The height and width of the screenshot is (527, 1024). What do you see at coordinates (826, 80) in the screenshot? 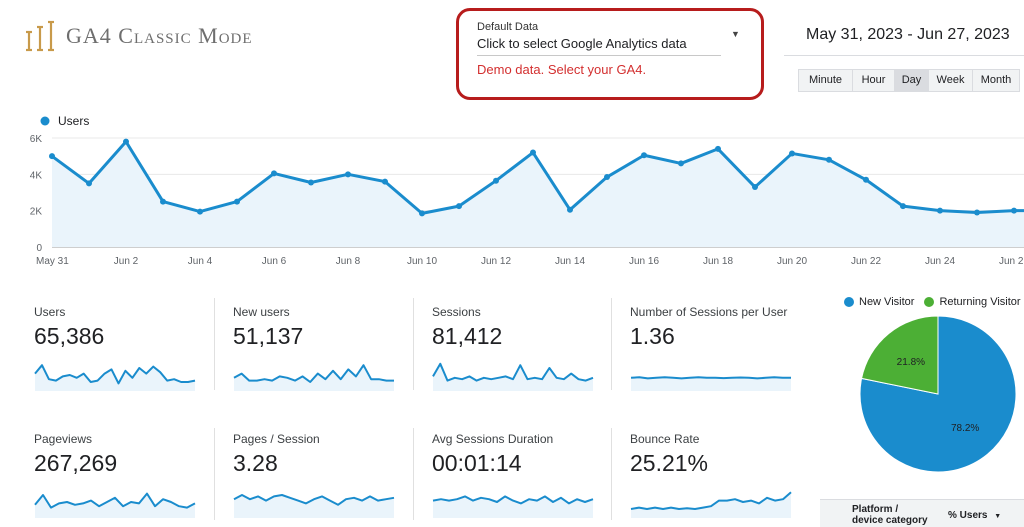
I see `granularity-minute-button: Minute` at bounding box center [826, 80].